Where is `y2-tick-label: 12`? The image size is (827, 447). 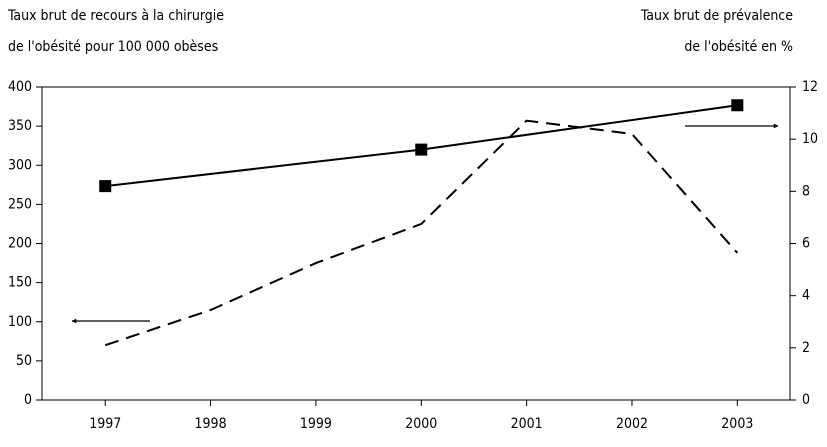 y2-tick-label: 12 is located at coordinates (810, 87).